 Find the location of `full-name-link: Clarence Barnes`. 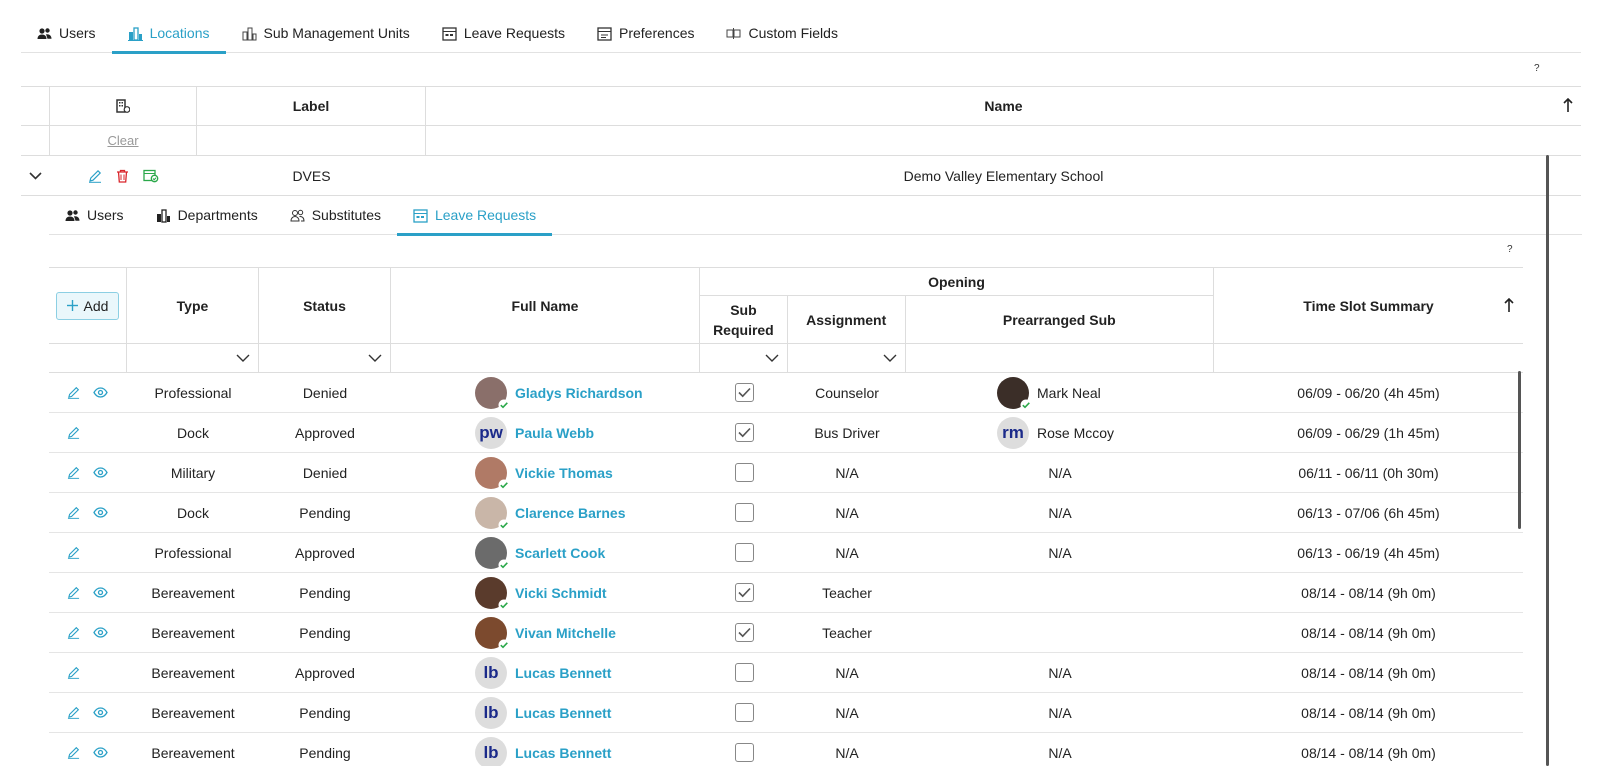

full-name-link: Clarence Barnes is located at coordinates (570, 512).